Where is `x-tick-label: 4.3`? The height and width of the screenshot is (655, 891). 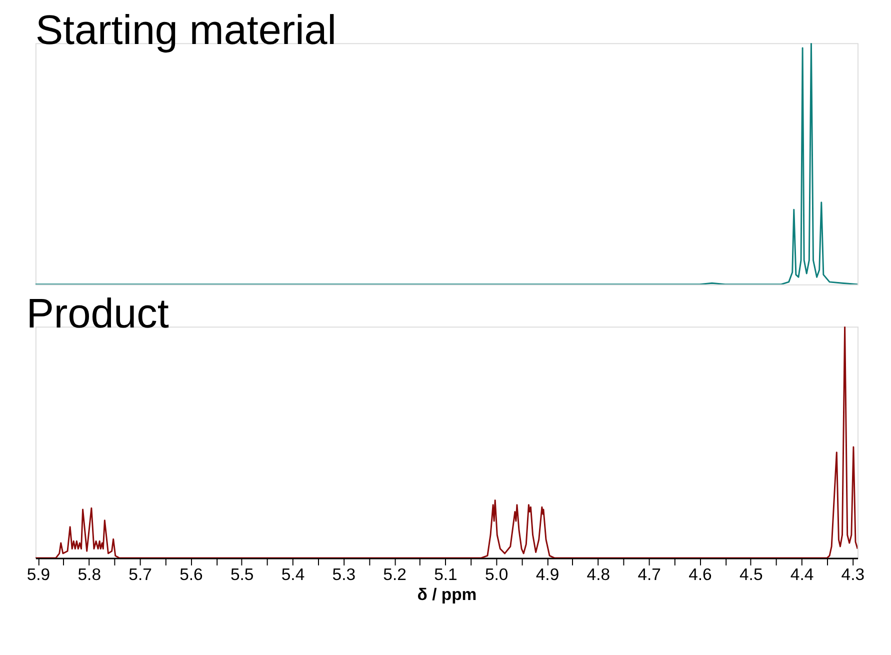
x-tick-label: 4.3 is located at coordinates (853, 574).